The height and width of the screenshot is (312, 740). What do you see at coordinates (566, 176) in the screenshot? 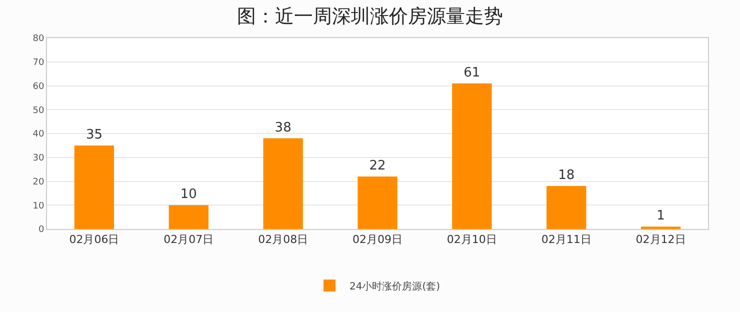
I see `data-label: 18` at bounding box center [566, 176].